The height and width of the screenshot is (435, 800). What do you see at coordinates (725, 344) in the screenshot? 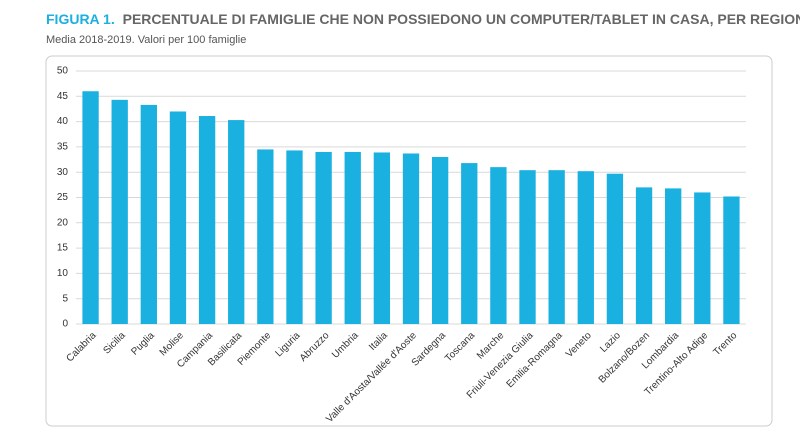
I see `x-tick-label: Trento` at bounding box center [725, 344].